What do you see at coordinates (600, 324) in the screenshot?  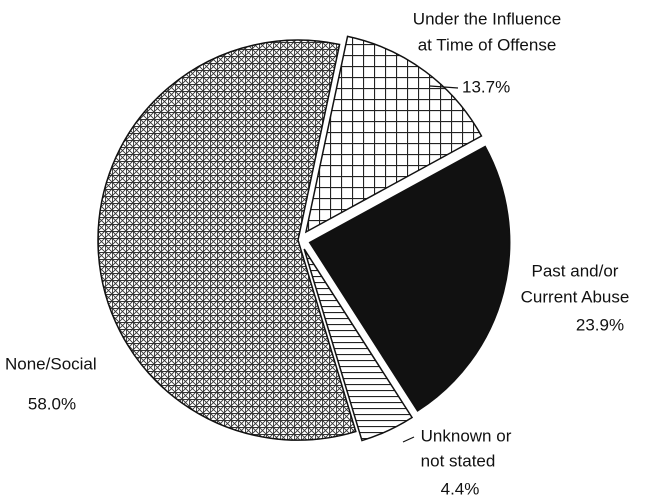 I see `value-label: 23.9%` at bounding box center [600, 324].